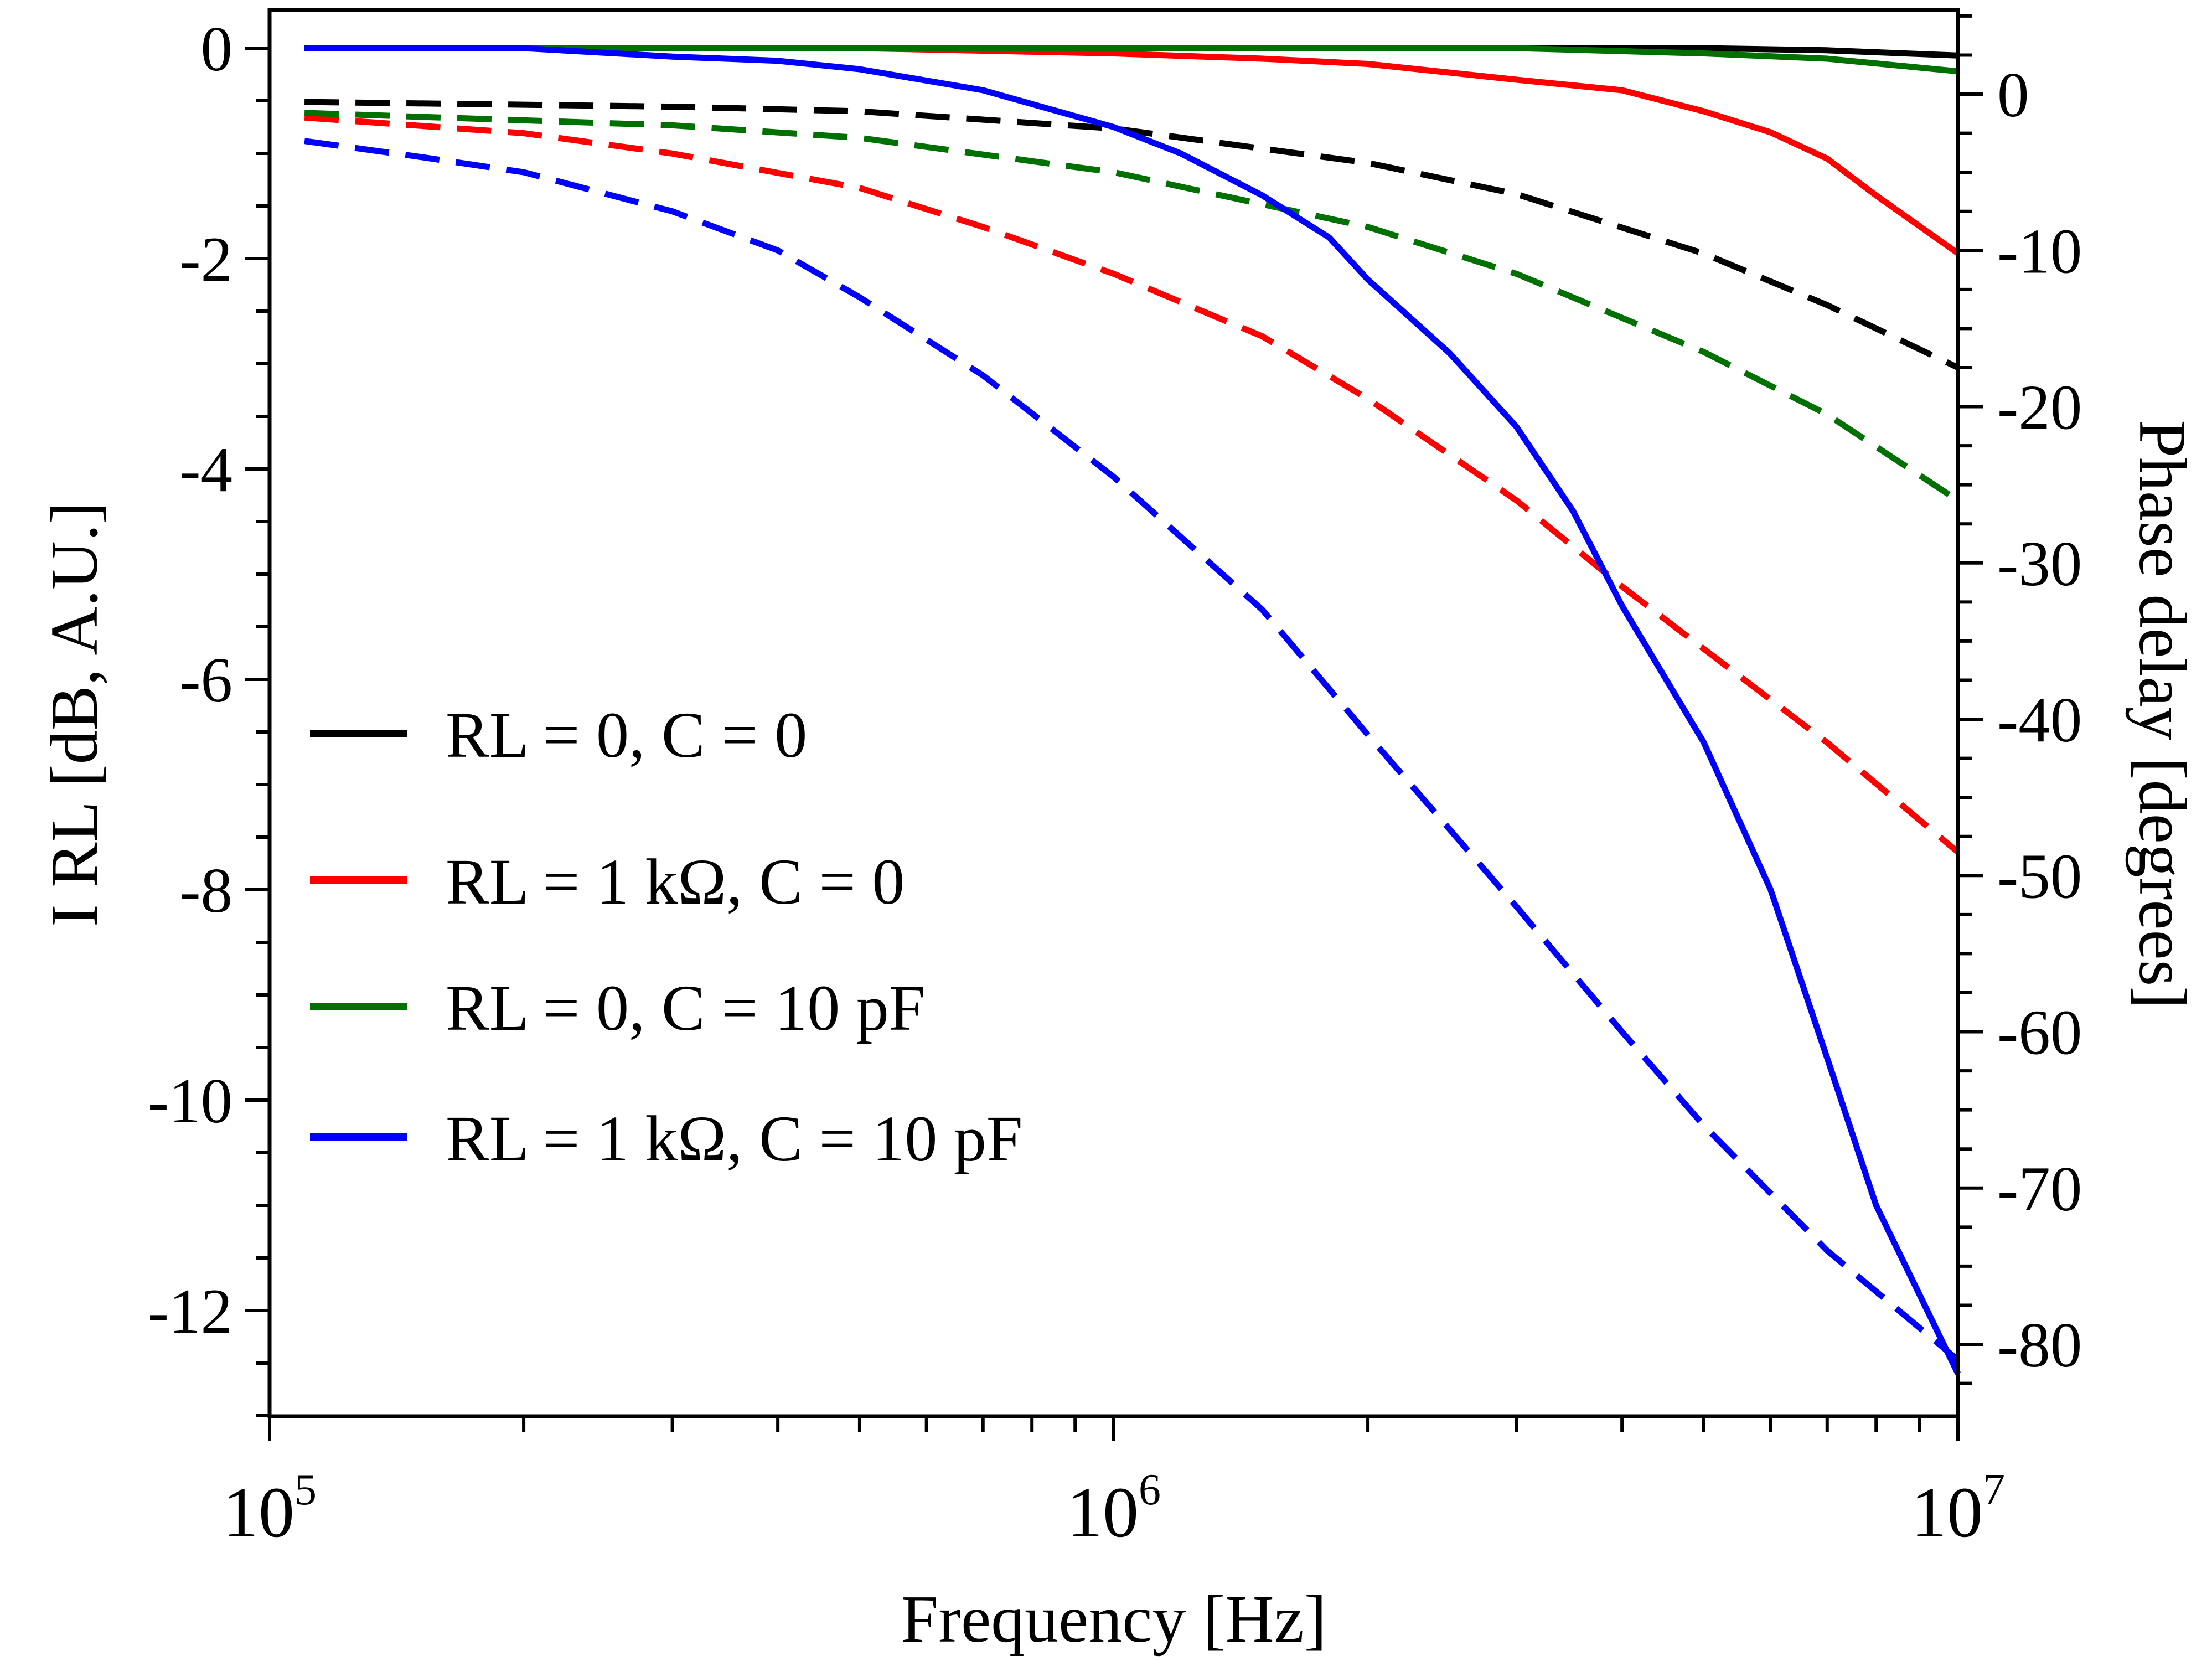 The image size is (2212, 1661). What do you see at coordinates (217, 49) in the screenshot?
I see `y-left-tick-label: 0` at bounding box center [217, 49].